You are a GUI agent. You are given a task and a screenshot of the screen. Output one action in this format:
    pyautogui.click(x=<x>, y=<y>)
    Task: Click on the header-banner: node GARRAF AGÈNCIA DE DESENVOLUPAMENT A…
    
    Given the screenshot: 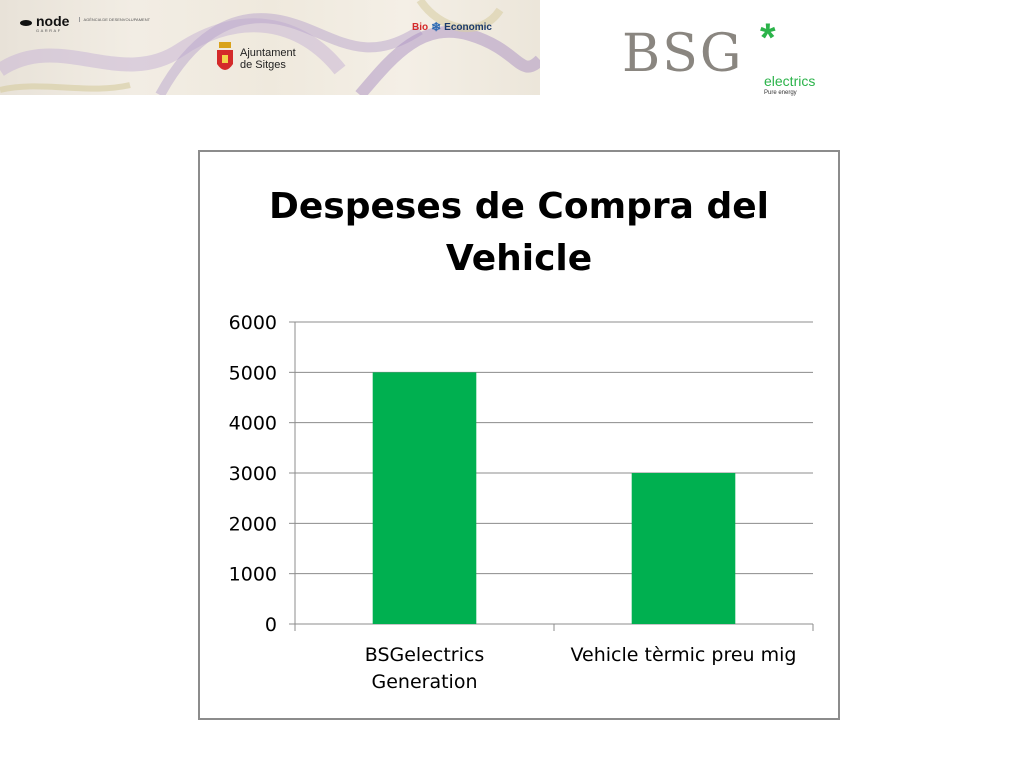 What is the action you would take?
    pyautogui.click(x=270, y=47)
    